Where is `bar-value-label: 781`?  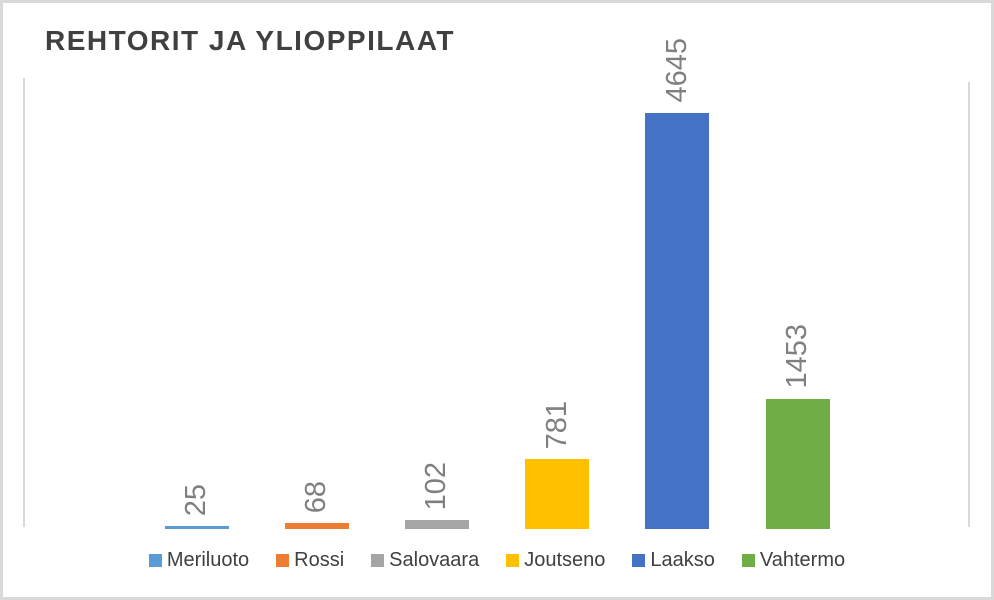 bar-value-label: 781 is located at coordinates (556, 424).